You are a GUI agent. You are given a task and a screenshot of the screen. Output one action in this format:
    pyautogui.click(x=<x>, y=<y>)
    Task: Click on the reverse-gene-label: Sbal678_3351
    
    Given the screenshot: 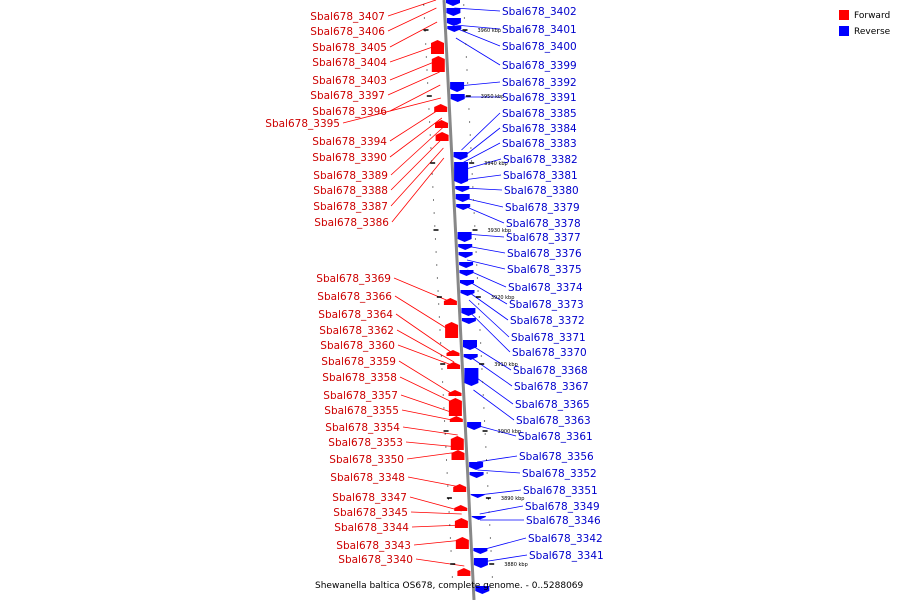 What is the action you would take?
    pyautogui.click(x=560, y=491)
    